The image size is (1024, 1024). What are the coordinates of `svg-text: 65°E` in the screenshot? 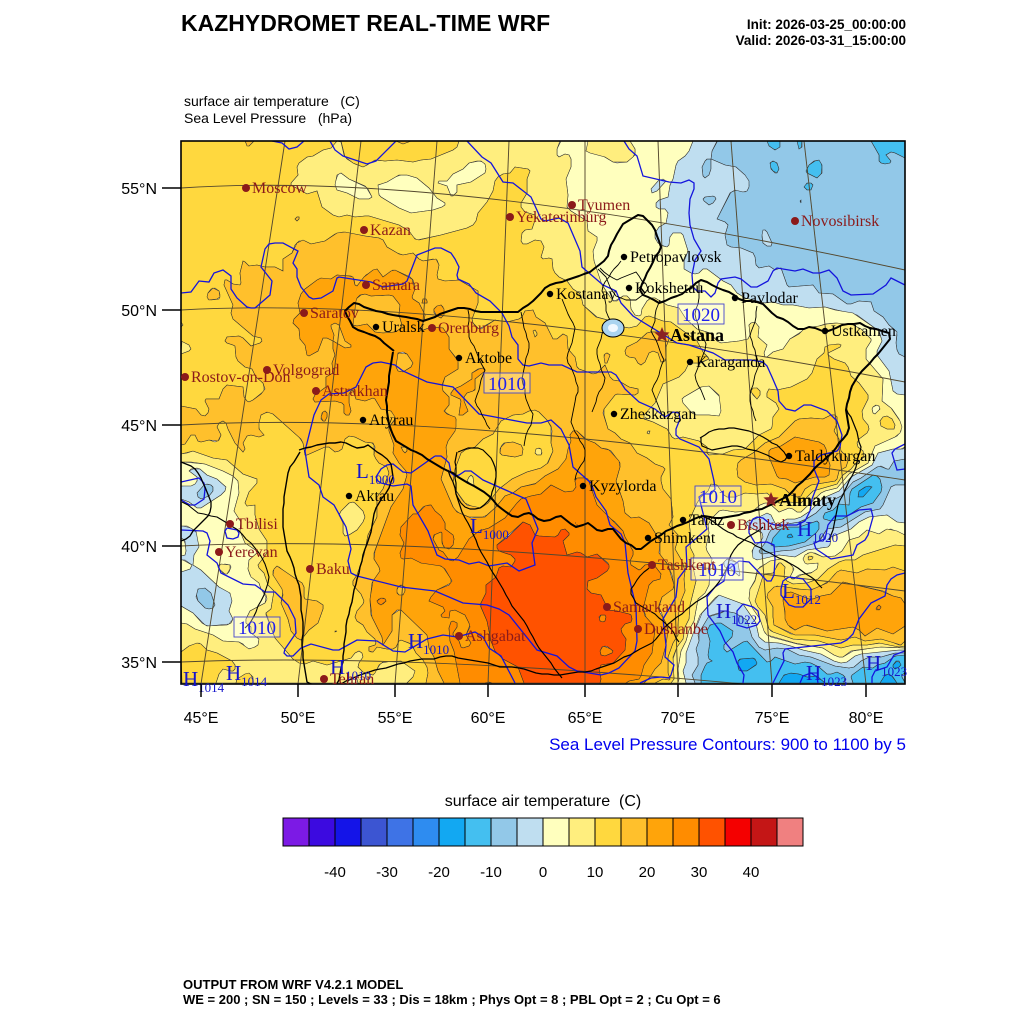 It's located at (585, 718).